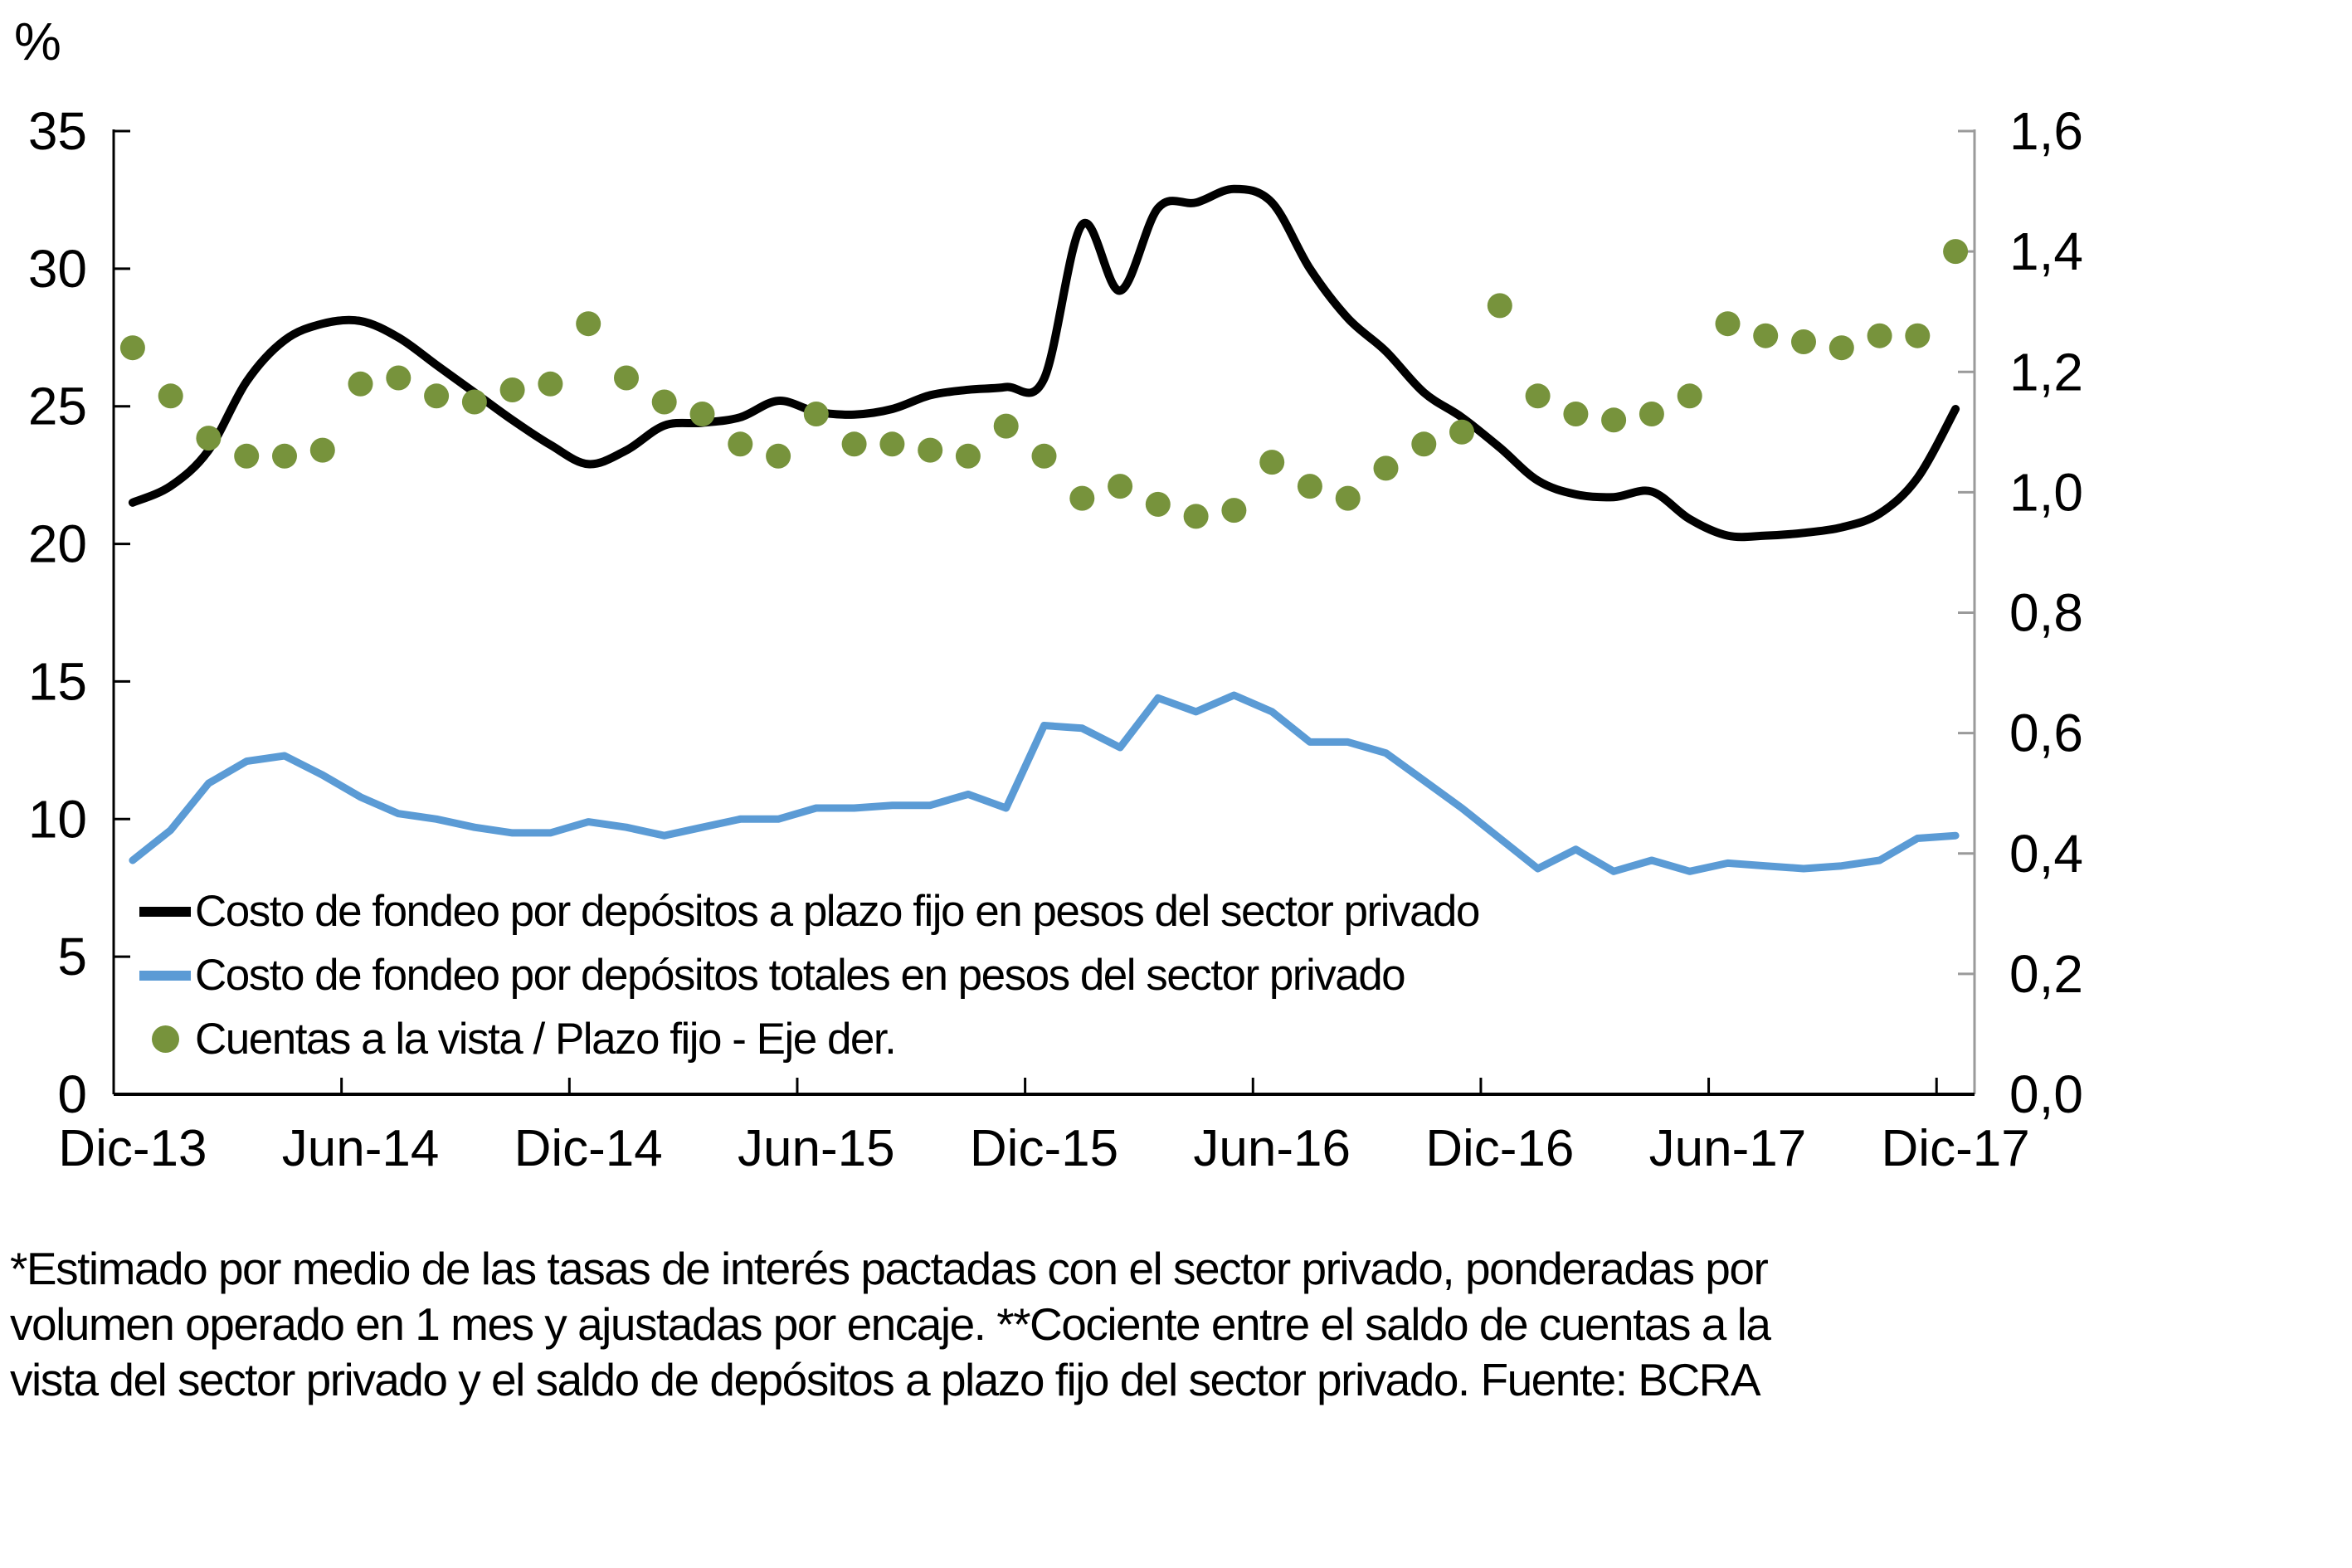  I want to click on left-axis-tick-label: 30, so click(57, 269).